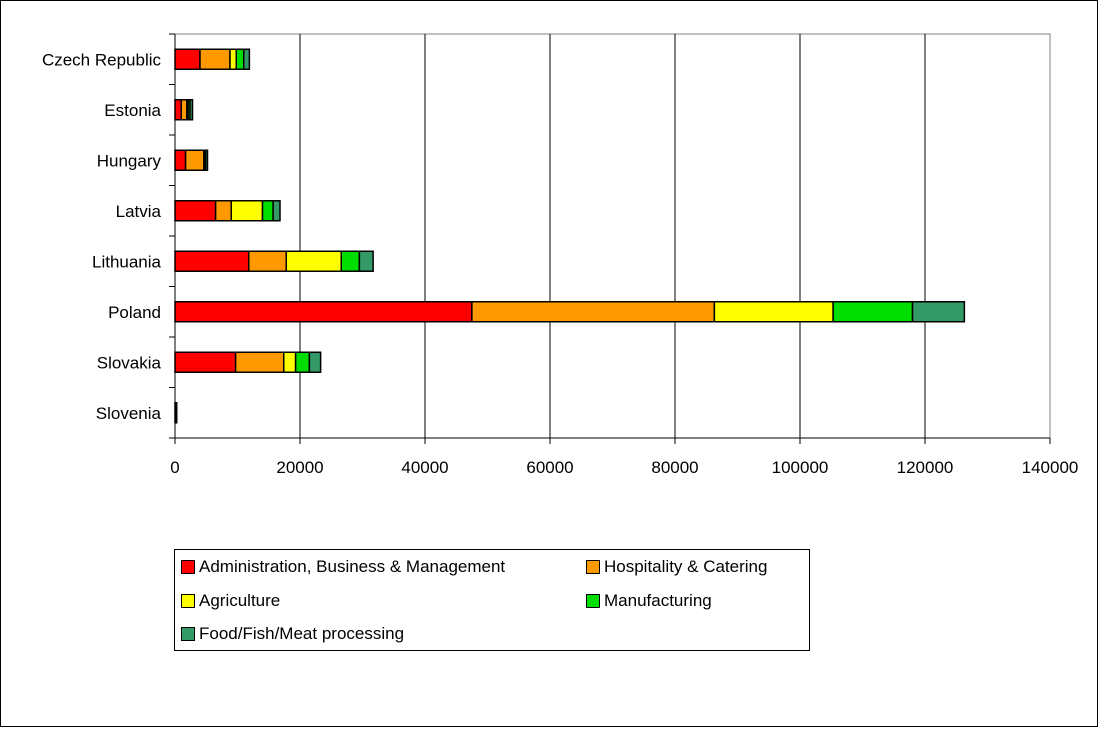 The width and height of the screenshot is (1098, 731). I want to click on legend-swatch-food-processing, so click(188, 634).